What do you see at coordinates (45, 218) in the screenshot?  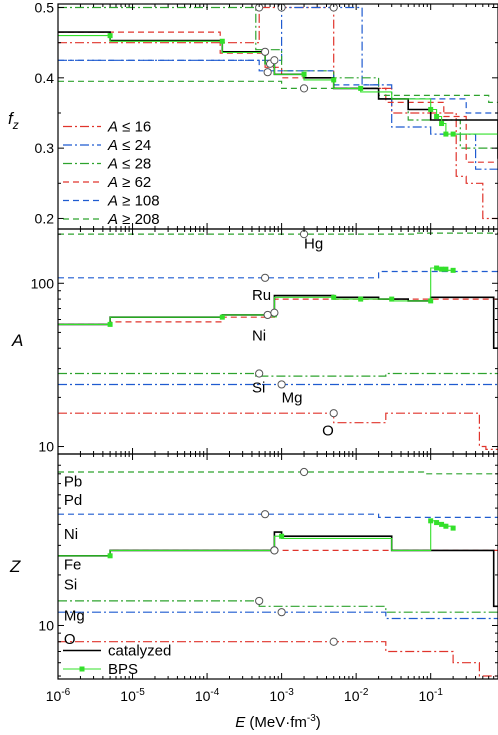 I see `fz-ytick-label: 0.2` at bounding box center [45, 218].